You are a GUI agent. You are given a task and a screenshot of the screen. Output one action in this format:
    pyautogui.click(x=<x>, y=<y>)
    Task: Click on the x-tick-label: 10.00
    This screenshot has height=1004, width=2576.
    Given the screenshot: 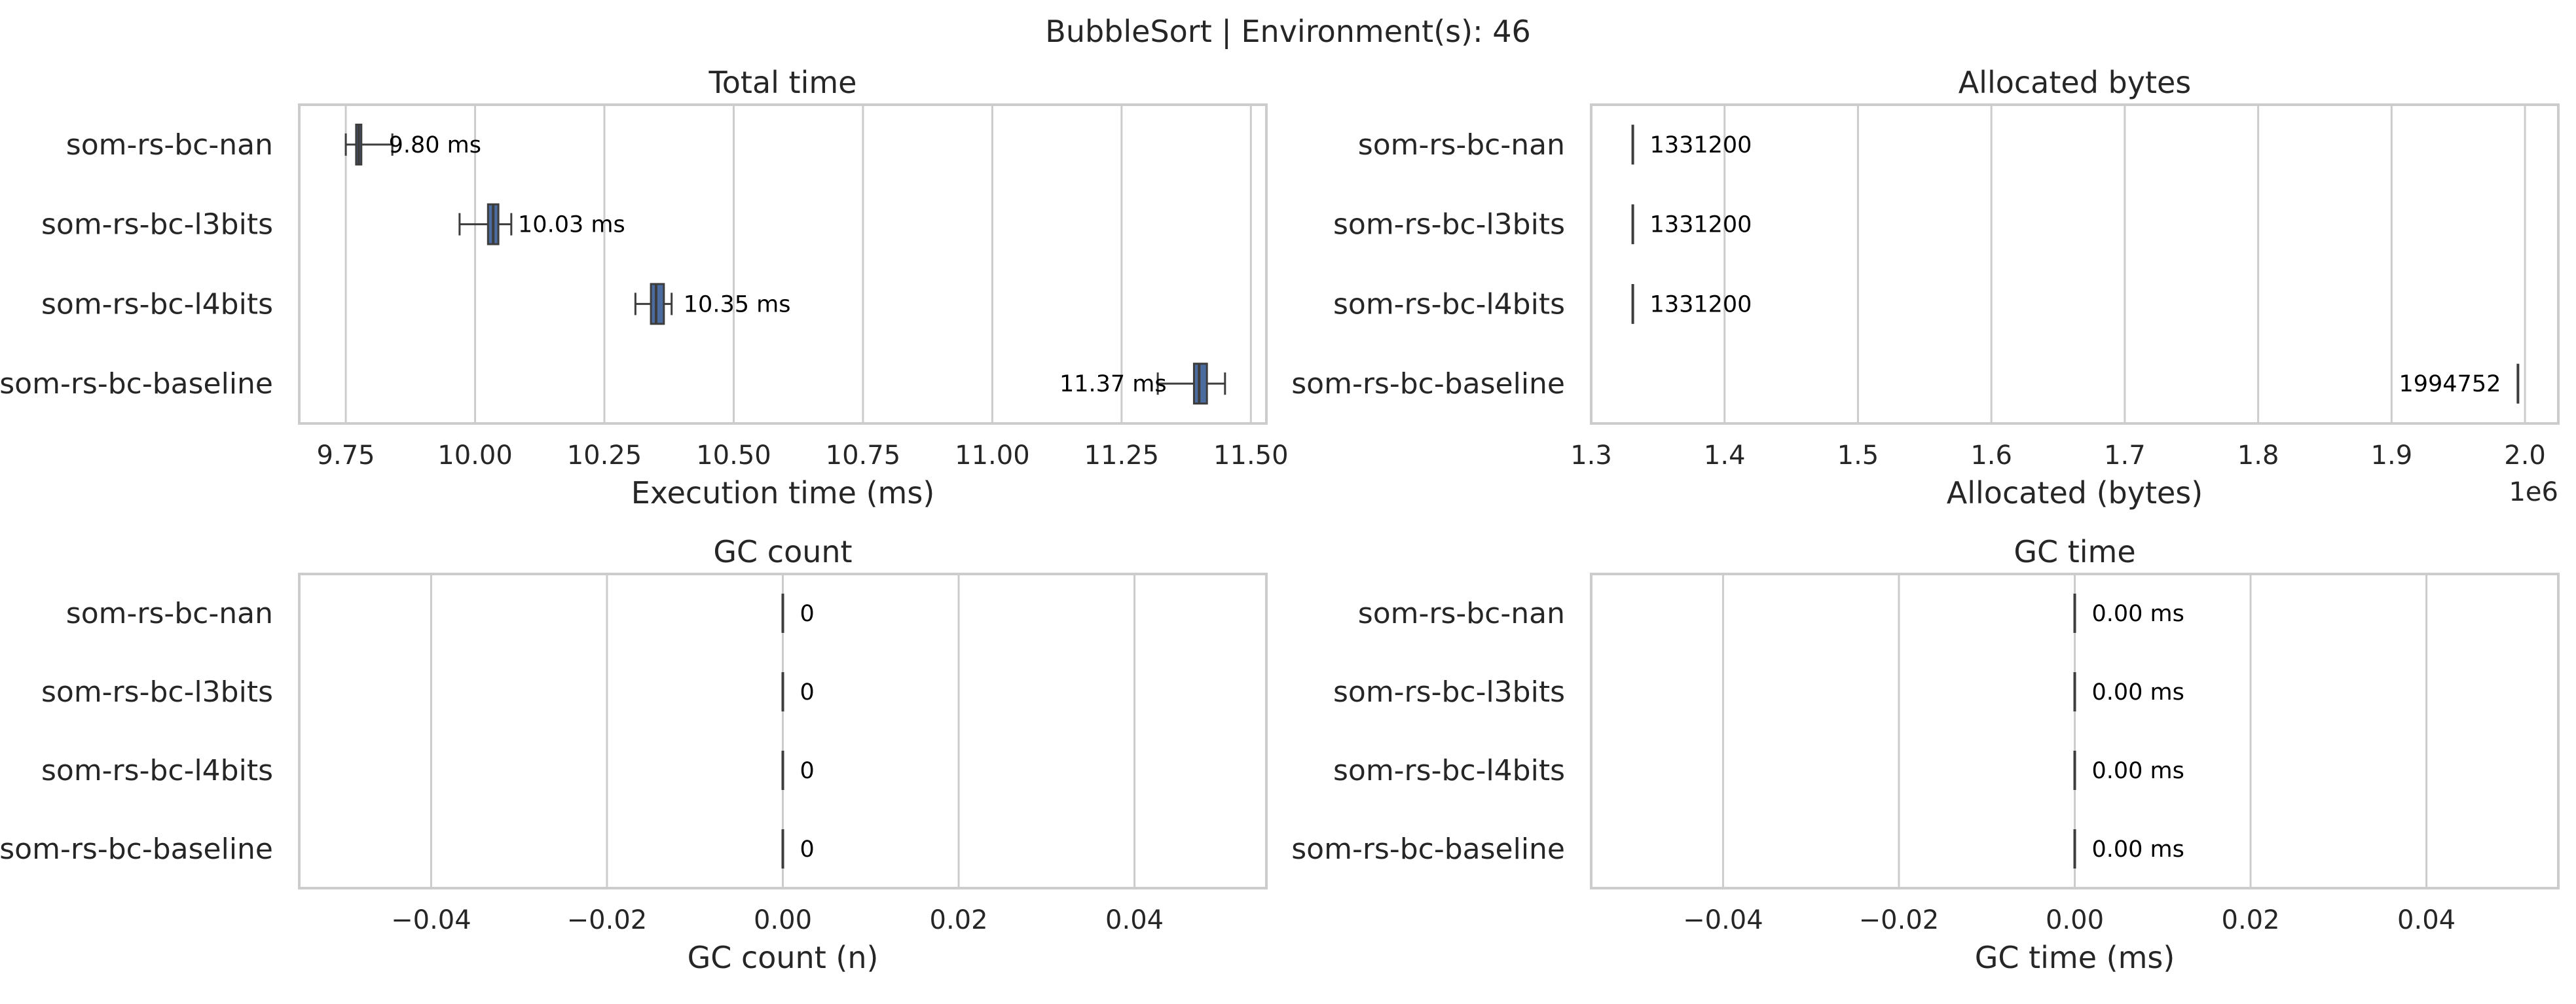 What is the action you would take?
    pyautogui.click(x=475, y=456)
    